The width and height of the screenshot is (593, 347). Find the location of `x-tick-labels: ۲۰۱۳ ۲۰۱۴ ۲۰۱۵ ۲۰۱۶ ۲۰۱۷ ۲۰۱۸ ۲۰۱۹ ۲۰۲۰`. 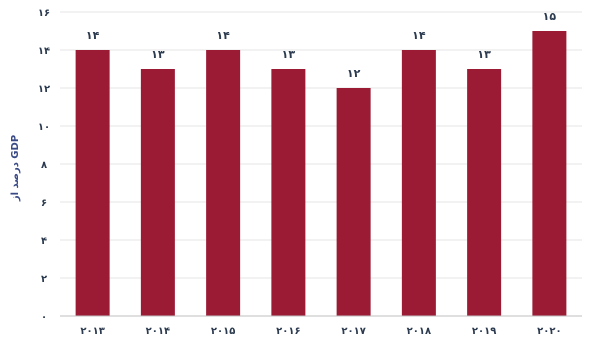

x-tick-labels: ۲۰۱۳ ۲۰۱۴ ۲۰۱۵ ۲۰۱۶ ۲۰۱۷ ۲۰۱۸ ۲۰۱۹ ۲۰۲۰ is located at coordinates (320, 331).